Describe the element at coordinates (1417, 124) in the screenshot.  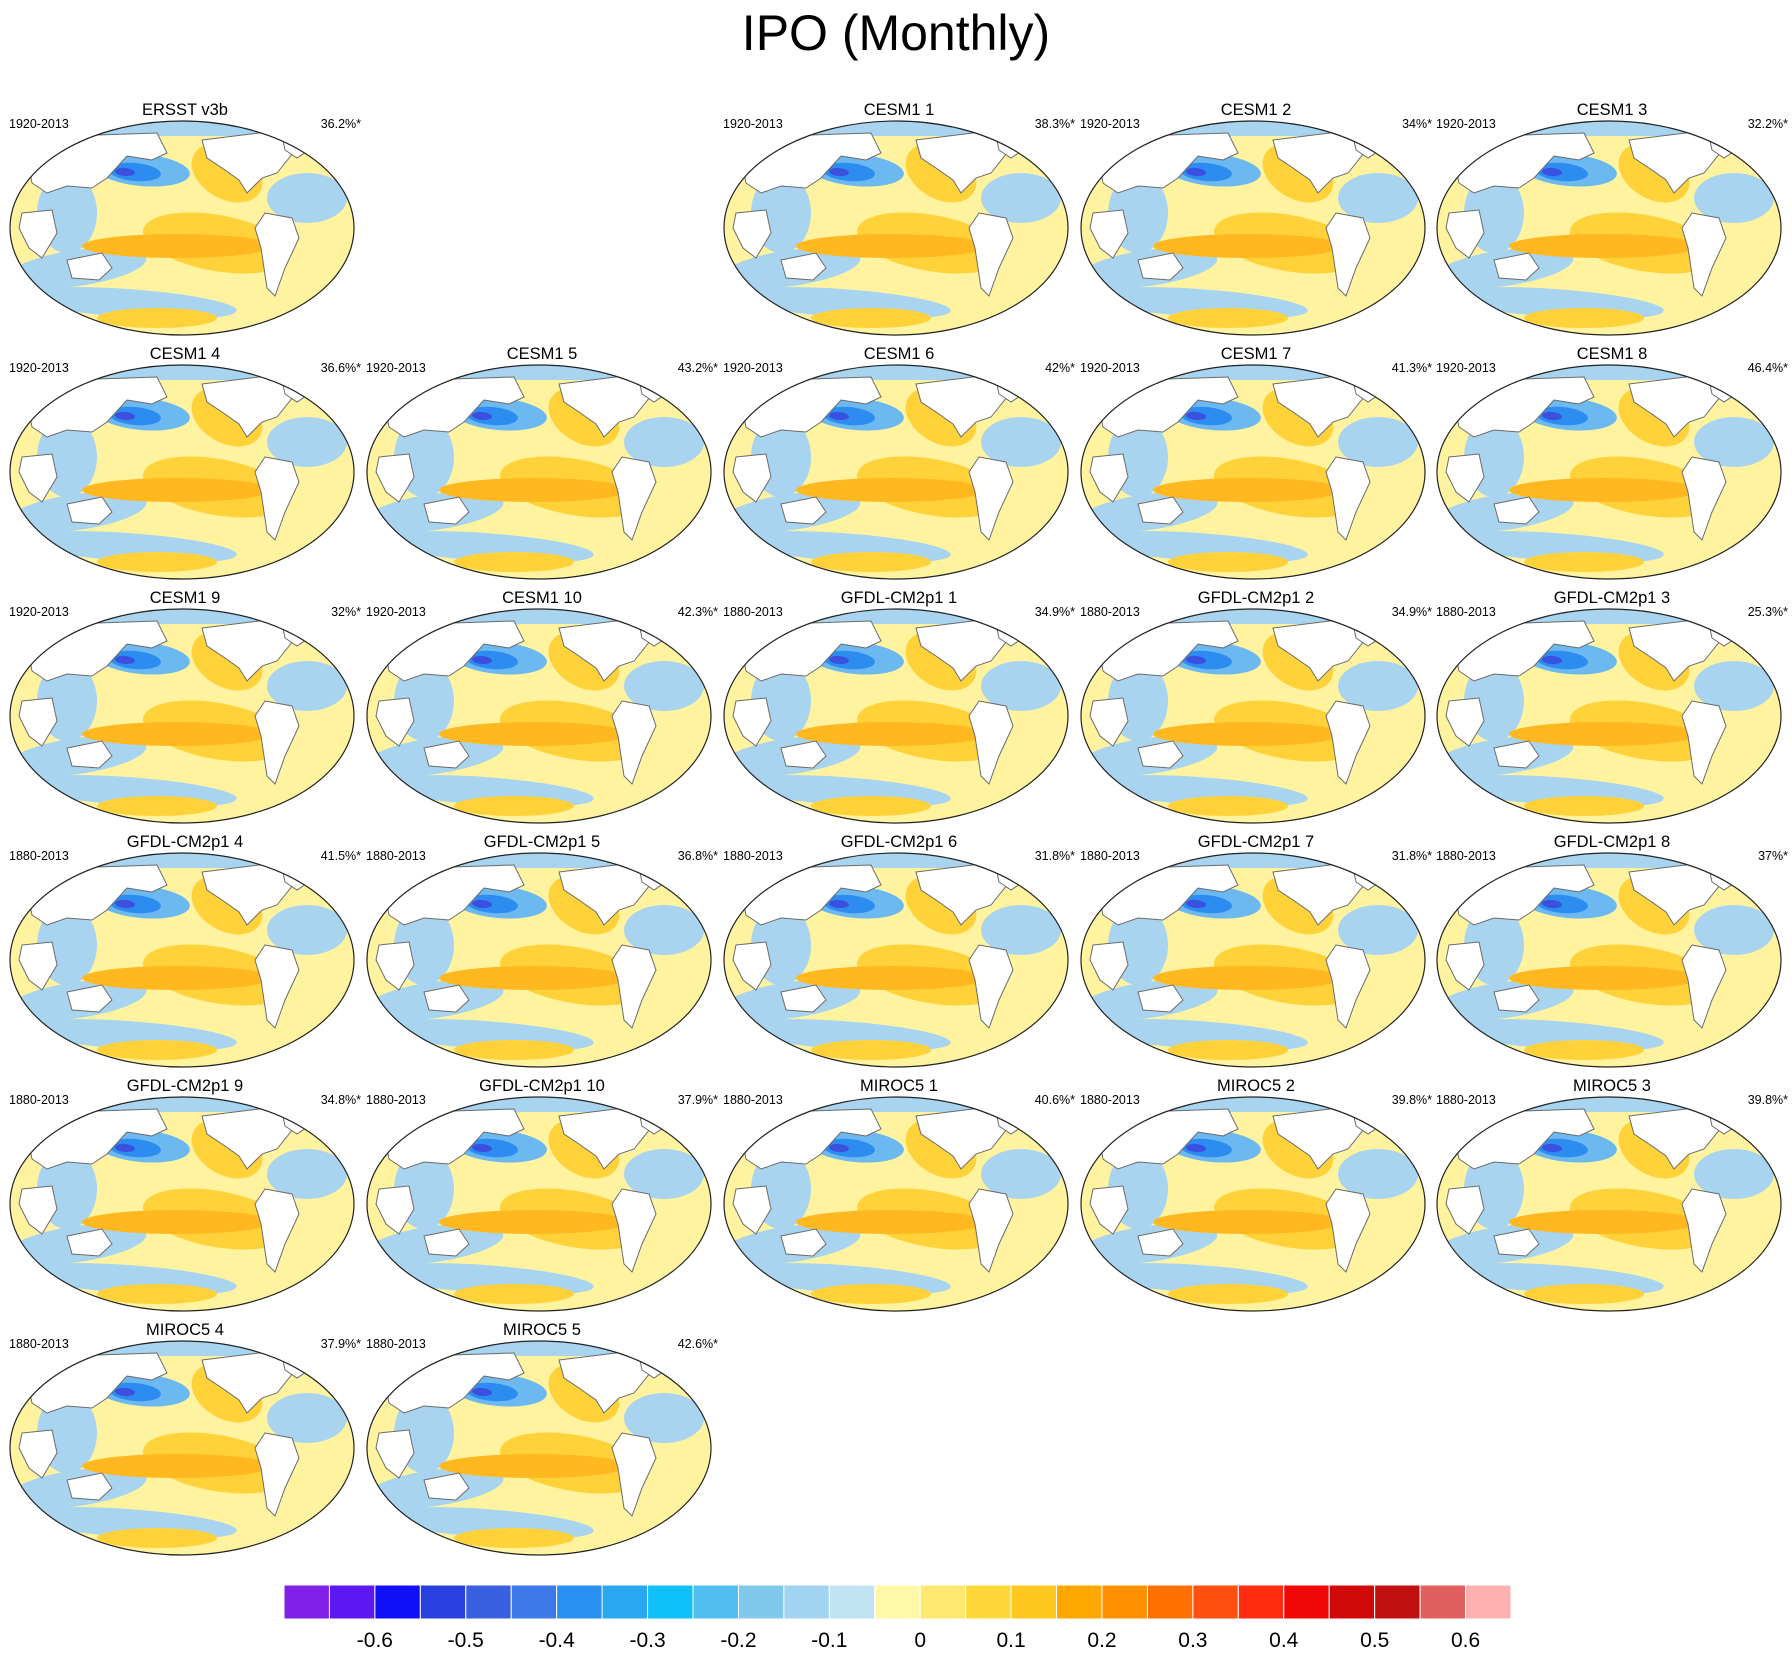
I see `panel-variance-explained: 34%*` at that location.